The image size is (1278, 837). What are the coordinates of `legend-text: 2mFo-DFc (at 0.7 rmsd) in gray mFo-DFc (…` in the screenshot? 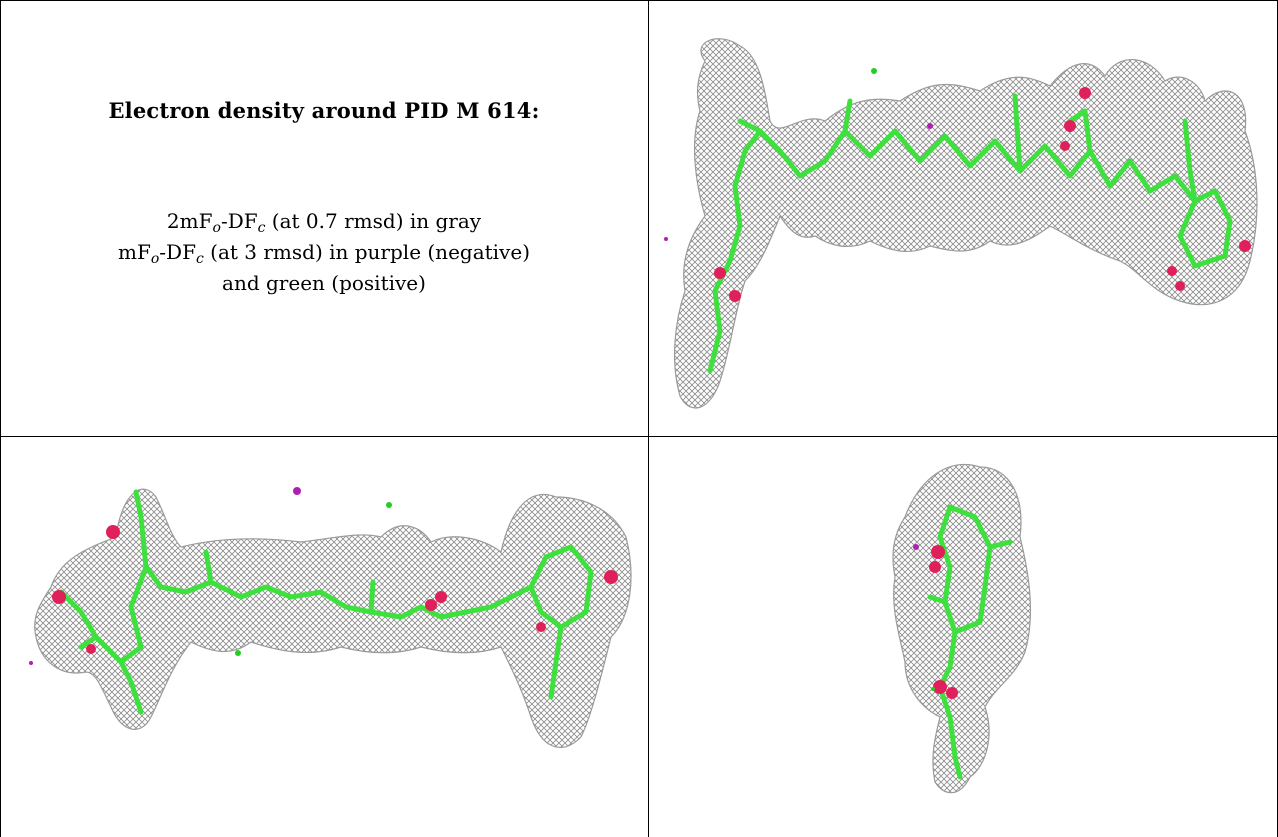 It's located at (324, 252).